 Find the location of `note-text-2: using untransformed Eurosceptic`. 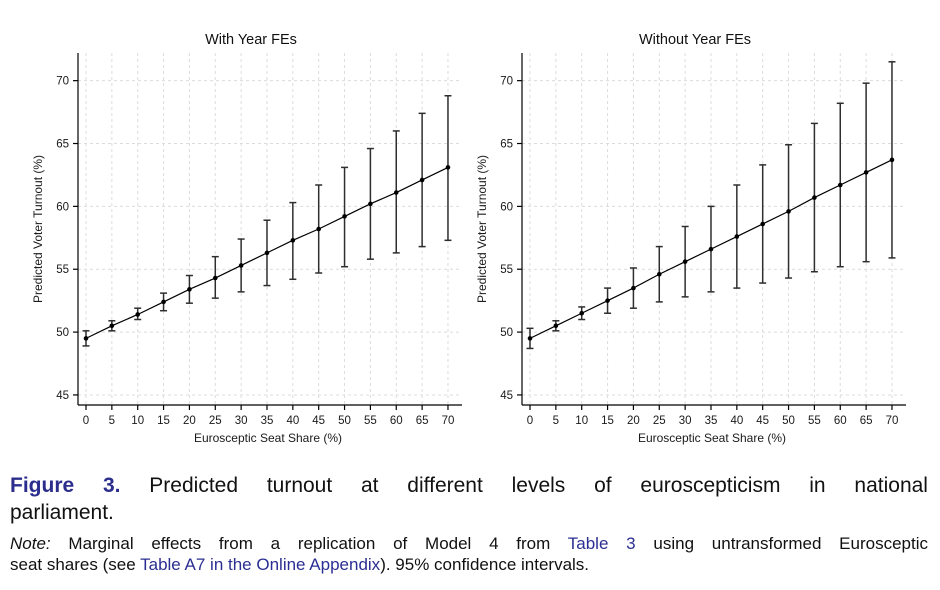

note-text-2: using untransformed Eurosceptic is located at coordinates (790, 543).